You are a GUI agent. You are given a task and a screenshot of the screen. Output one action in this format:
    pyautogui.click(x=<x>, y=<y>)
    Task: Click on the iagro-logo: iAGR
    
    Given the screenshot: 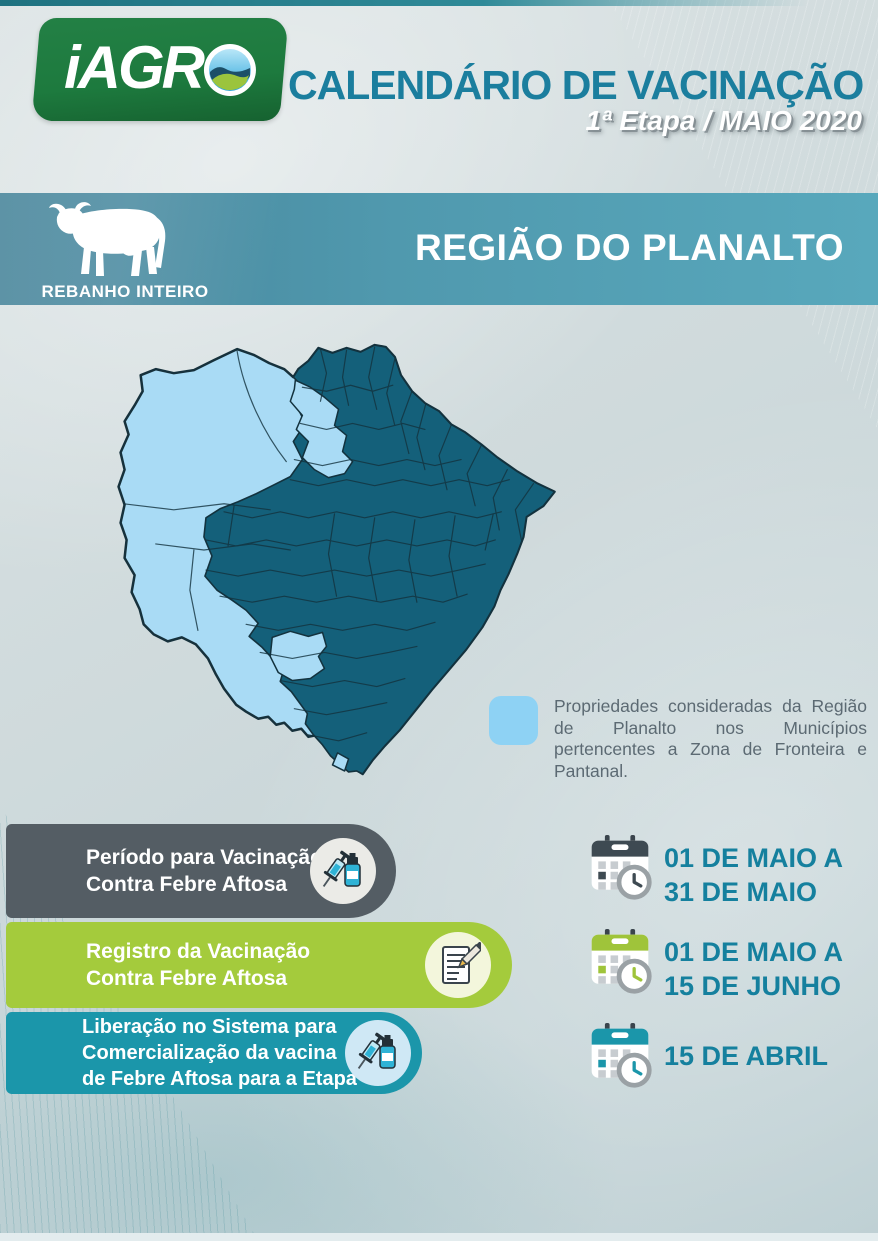 What is the action you would take?
    pyautogui.click(x=160, y=69)
    